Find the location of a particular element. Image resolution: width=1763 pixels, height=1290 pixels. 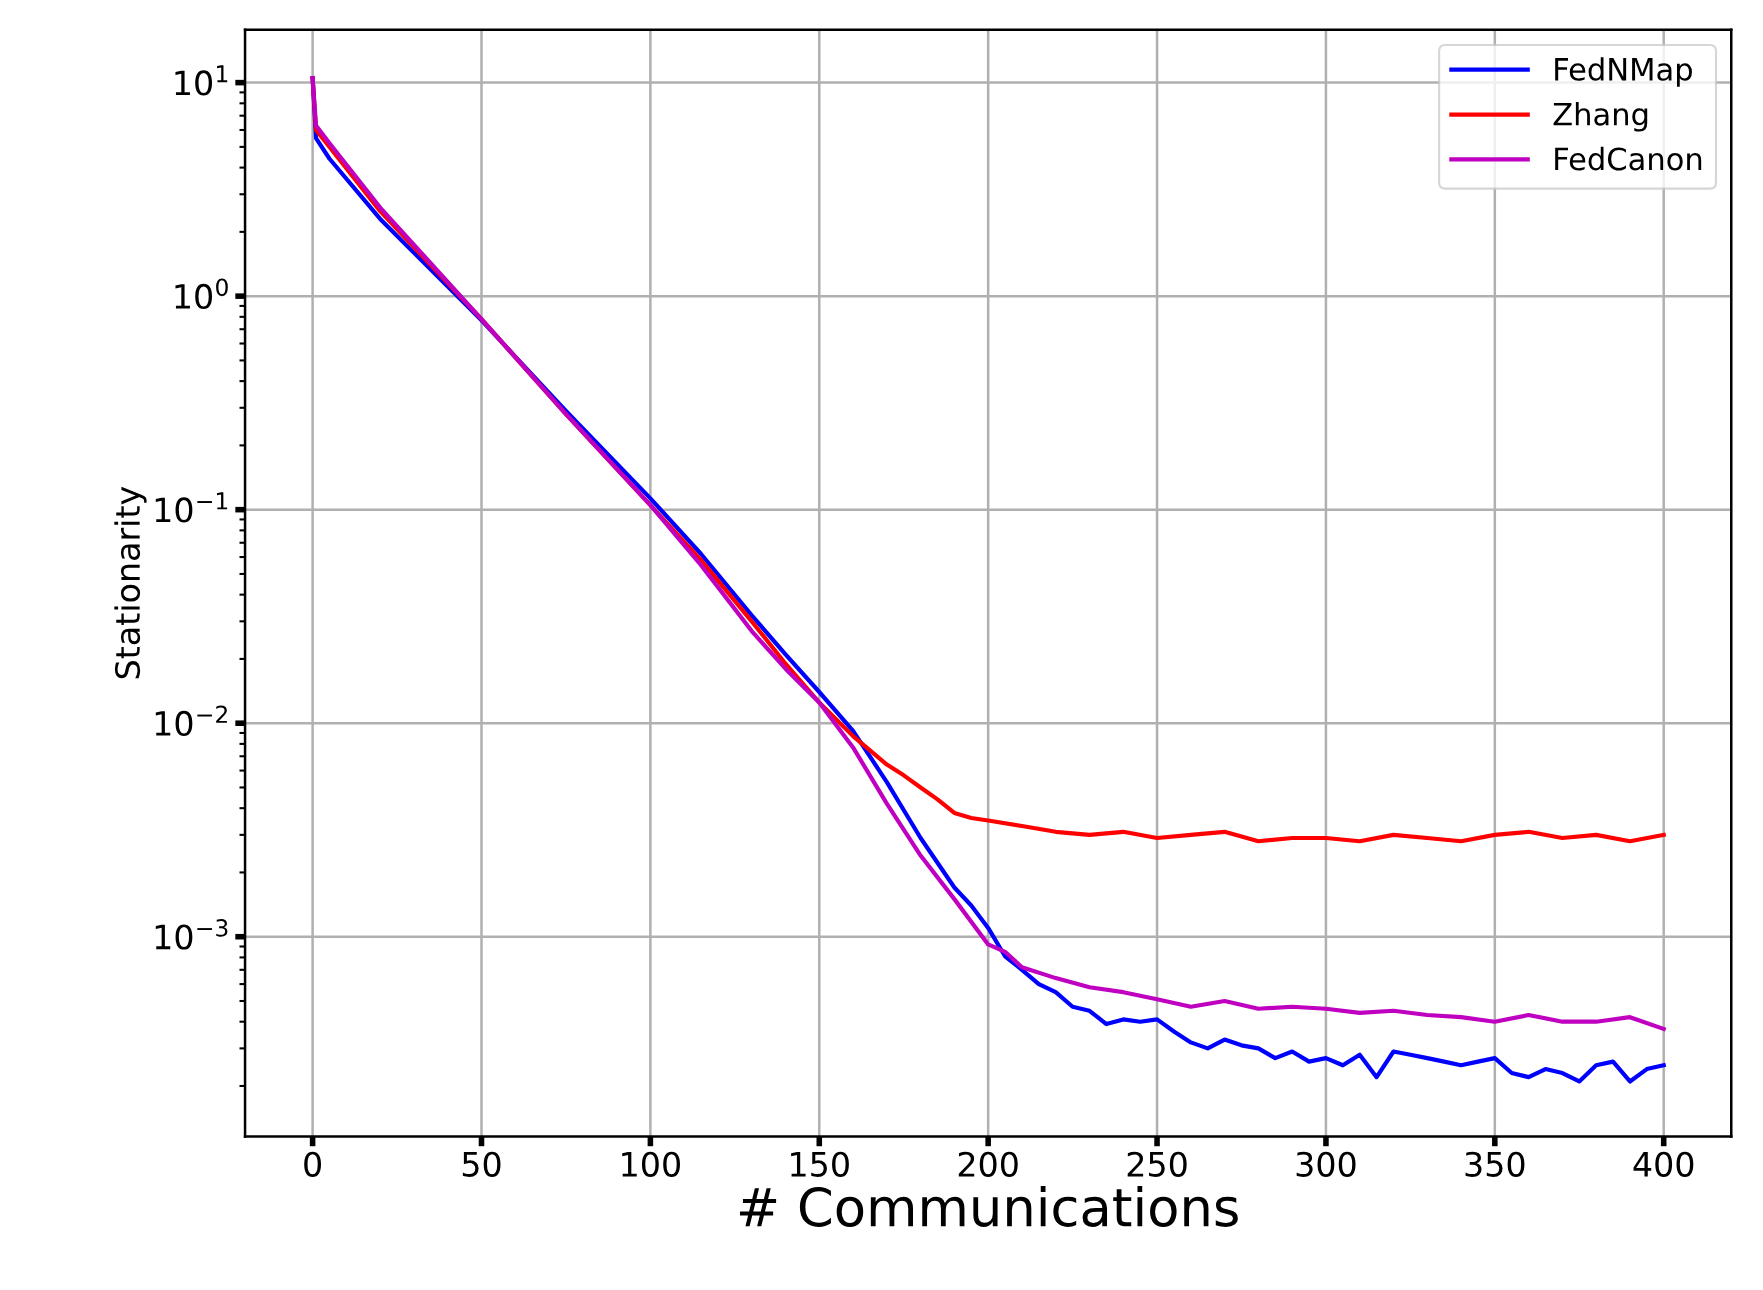

legend-label: FedNMap is located at coordinates (1623, 72).